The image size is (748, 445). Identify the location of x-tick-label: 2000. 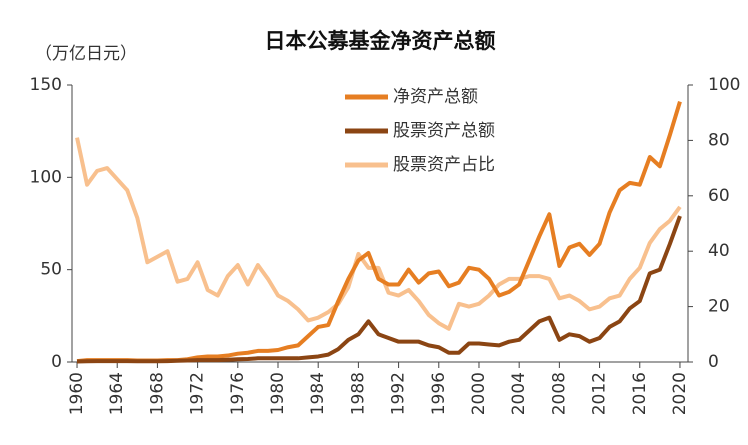
(479, 393).